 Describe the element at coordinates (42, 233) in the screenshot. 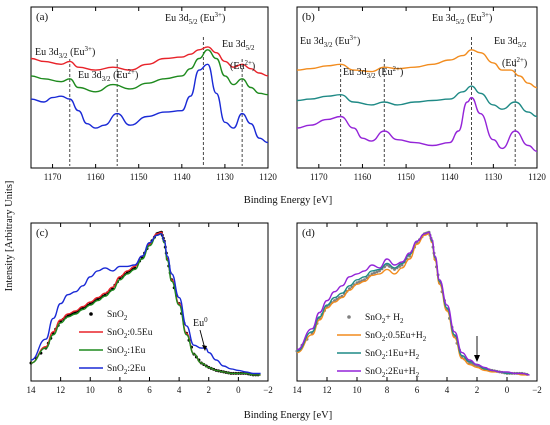

I see `panel-label: (c)` at that location.